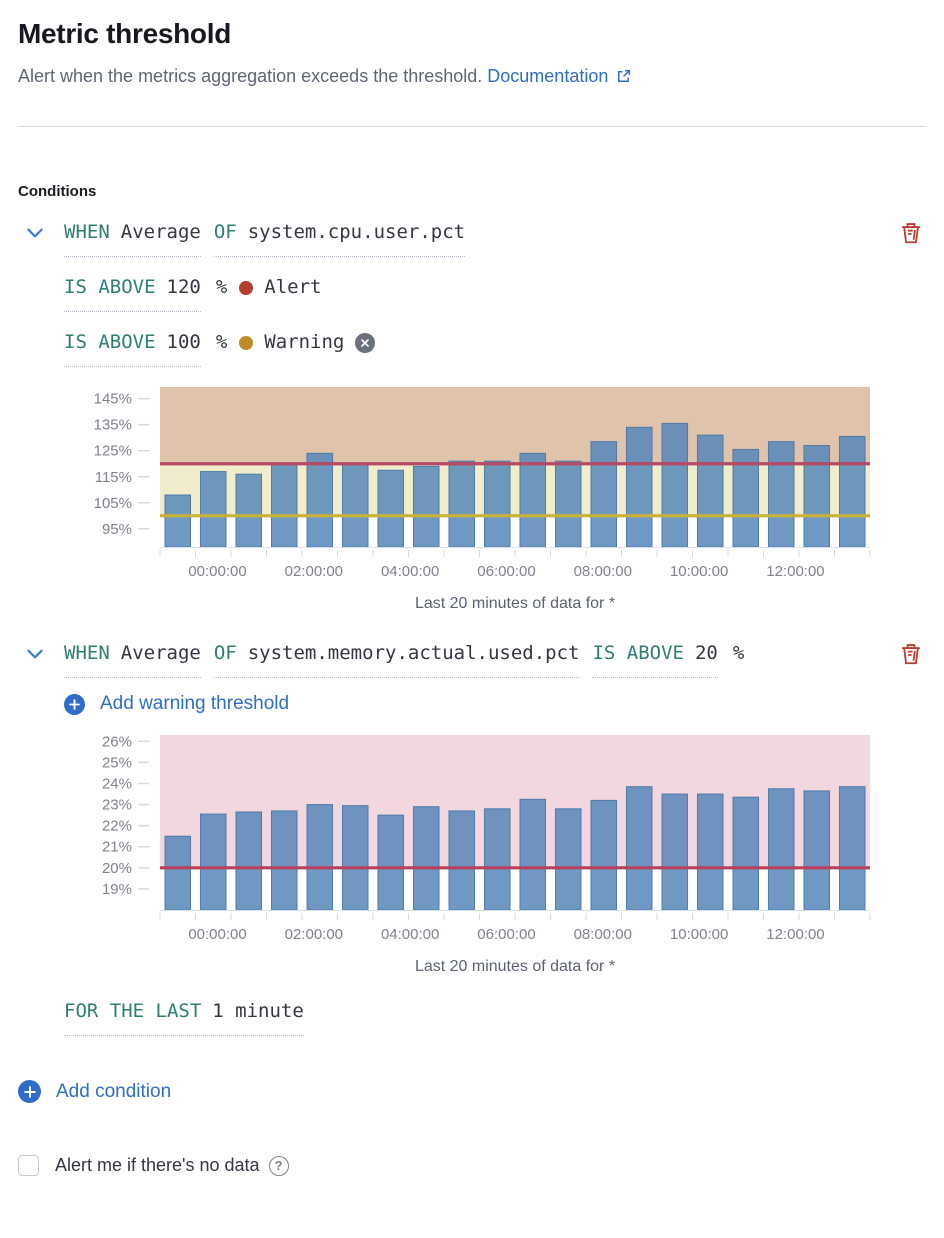  What do you see at coordinates (113, 399) in the screenshot?
I see `svg-text: 145%` at bounding box center [113, 399].